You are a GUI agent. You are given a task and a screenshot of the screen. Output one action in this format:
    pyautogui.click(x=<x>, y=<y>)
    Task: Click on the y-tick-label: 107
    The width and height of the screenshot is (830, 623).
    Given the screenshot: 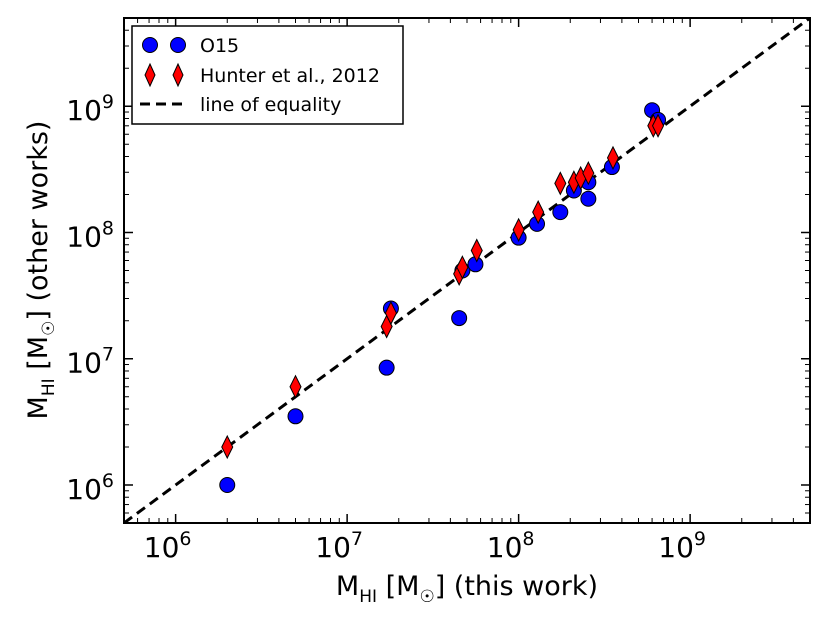 What is the action you would take?
    pyautogui.click(x=90, y=362)
    